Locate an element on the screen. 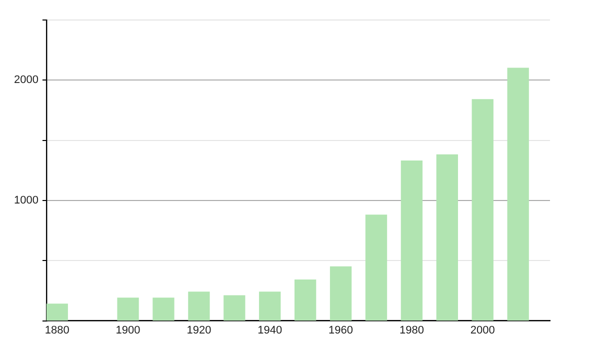 Image resolution: width=600 pixels, height=350 pixels. x-tick-label: 1960 is located at coordinates (341, 330).